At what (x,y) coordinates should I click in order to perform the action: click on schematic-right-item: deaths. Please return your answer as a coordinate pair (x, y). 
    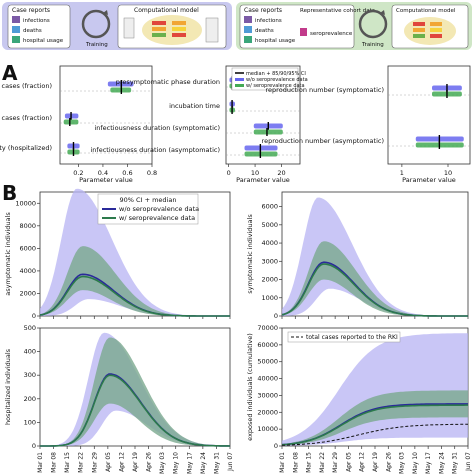
    Looking at the image, I should click on (264, 31).